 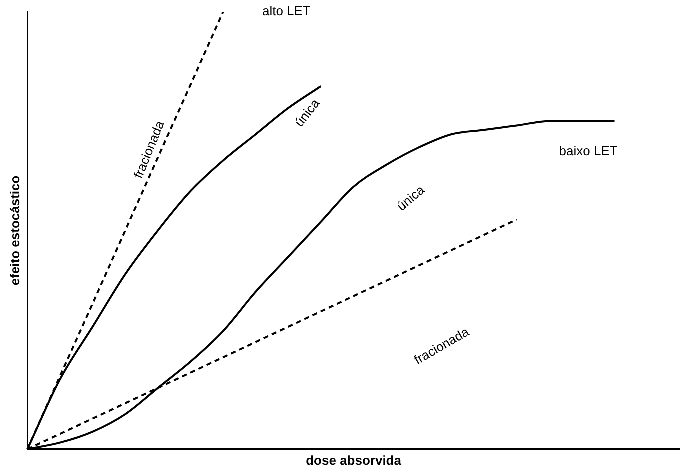 What do you see at coordinates (354, 460) in the screenshot?
I see `x-axis-title: dose absorvida` at bounding box center [354, 460].